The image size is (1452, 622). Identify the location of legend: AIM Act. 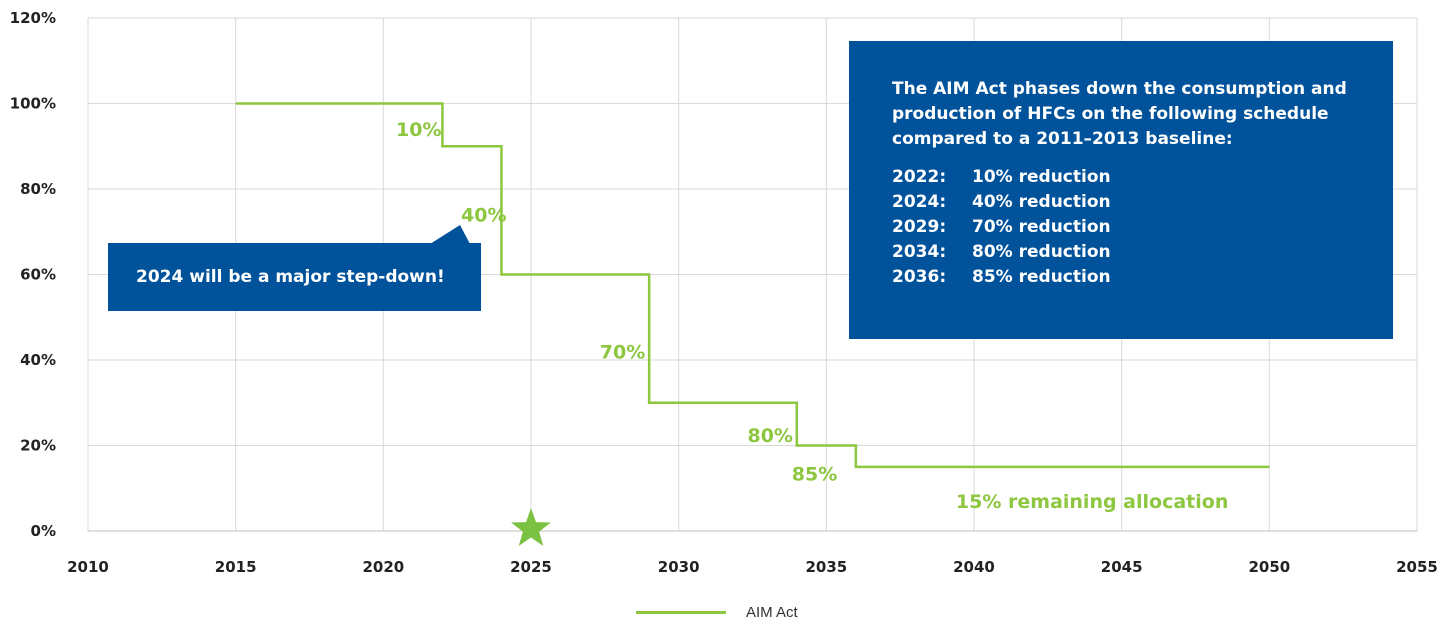
(717, 612).